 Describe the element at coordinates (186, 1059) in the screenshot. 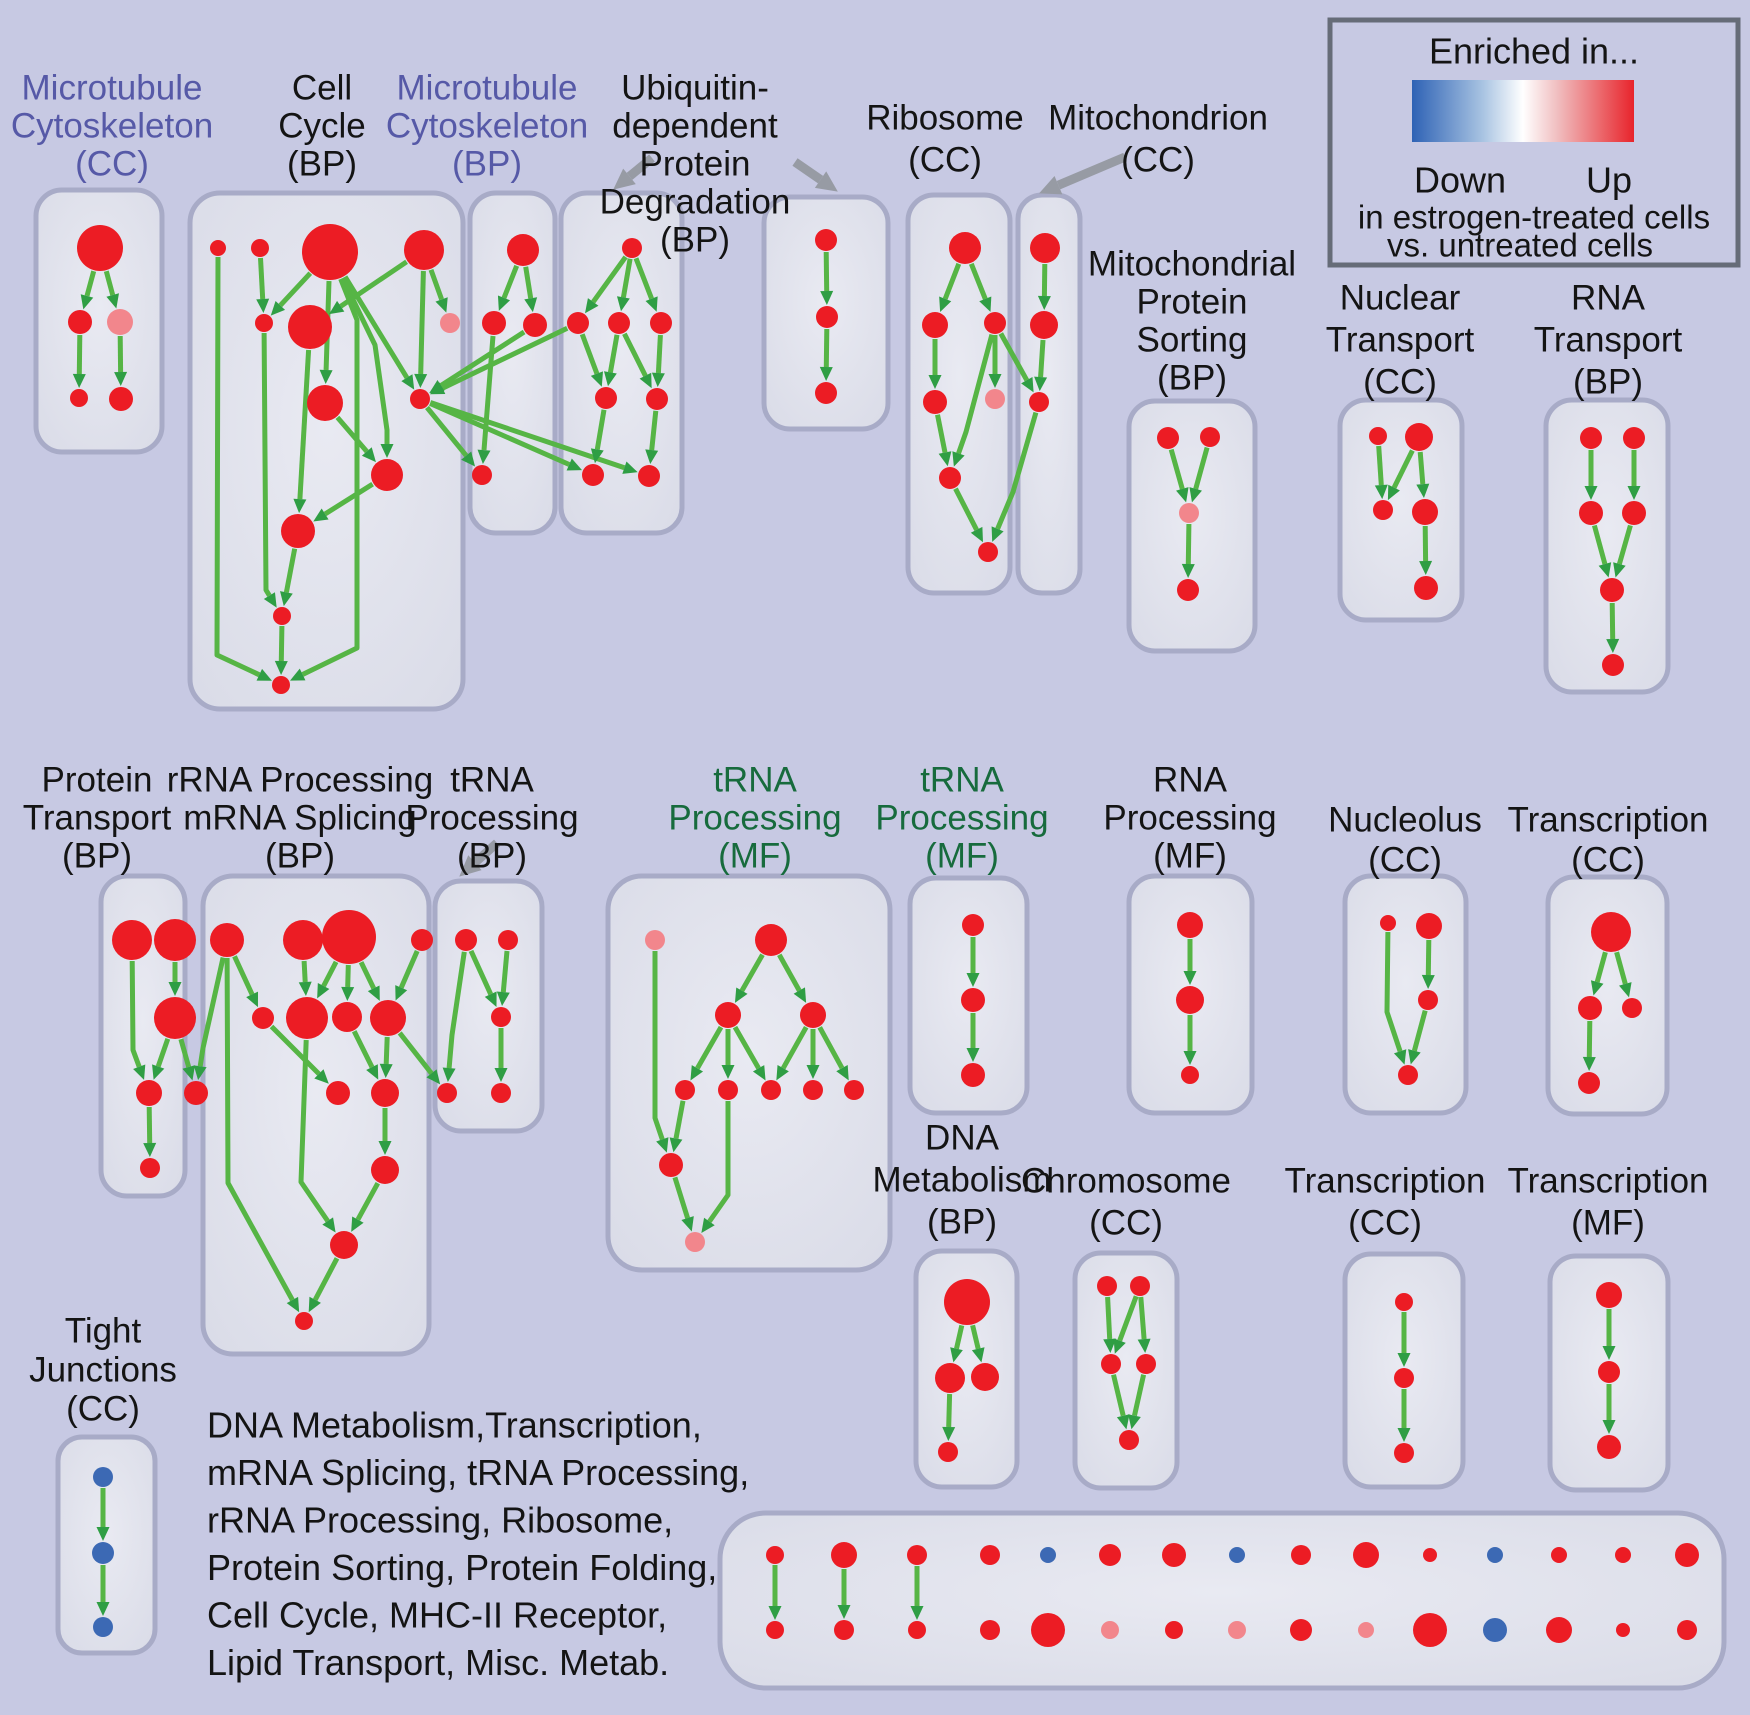

I see `edge-p3-p6` at that location.